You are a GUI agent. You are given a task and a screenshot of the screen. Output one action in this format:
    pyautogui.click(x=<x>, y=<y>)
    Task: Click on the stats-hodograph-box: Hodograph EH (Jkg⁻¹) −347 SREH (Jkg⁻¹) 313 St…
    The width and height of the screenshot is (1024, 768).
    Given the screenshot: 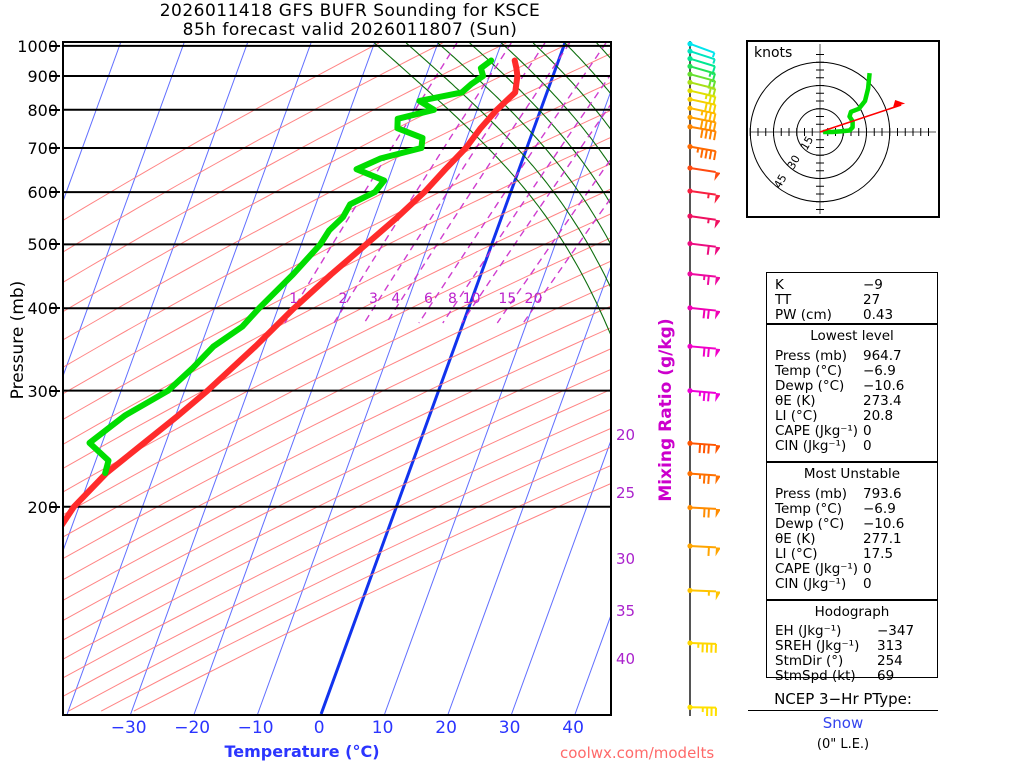 What is the action you would take?
    pyautogui.click(x=852, y=642)
    